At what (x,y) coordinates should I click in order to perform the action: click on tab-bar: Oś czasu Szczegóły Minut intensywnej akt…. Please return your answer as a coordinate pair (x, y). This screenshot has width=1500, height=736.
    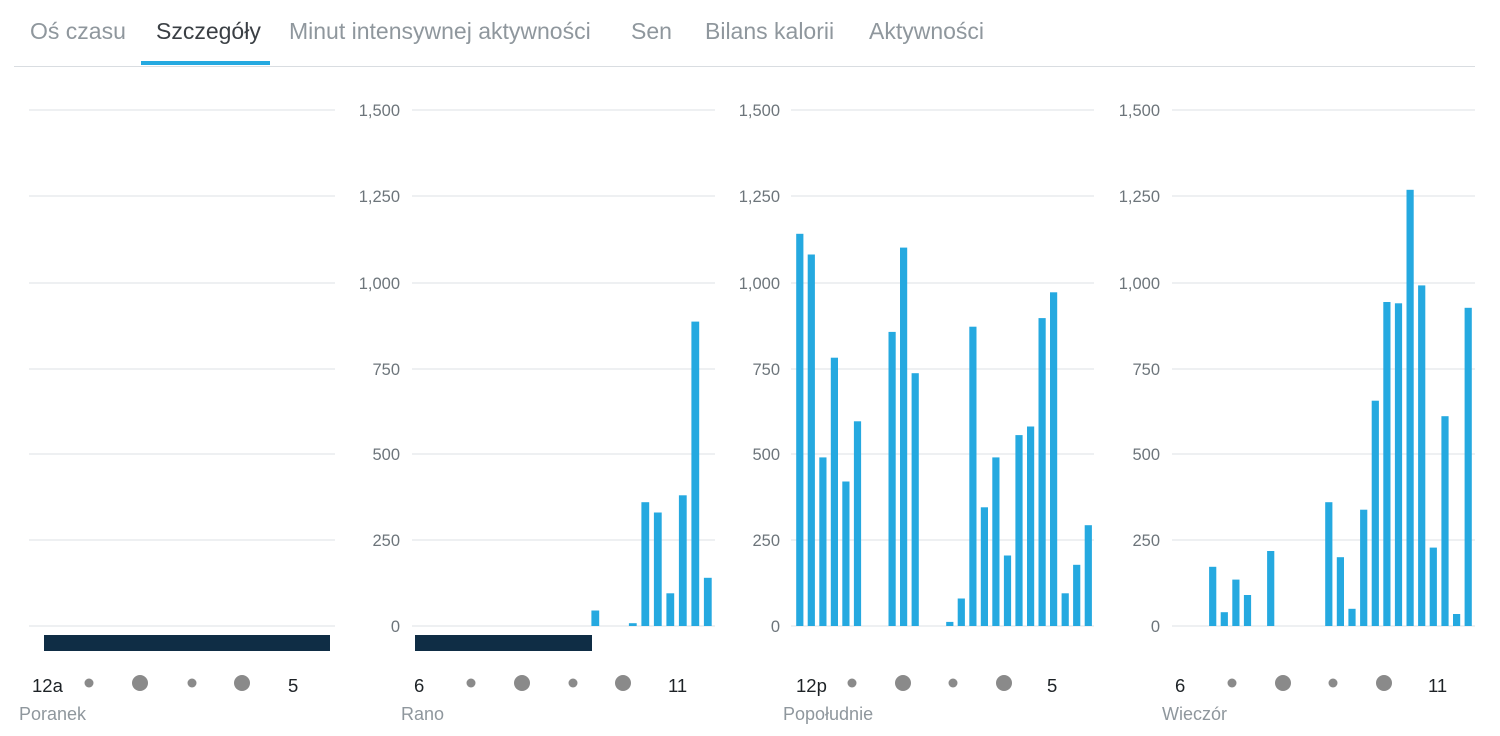
    Looking at the image, I should click on (744, 33).